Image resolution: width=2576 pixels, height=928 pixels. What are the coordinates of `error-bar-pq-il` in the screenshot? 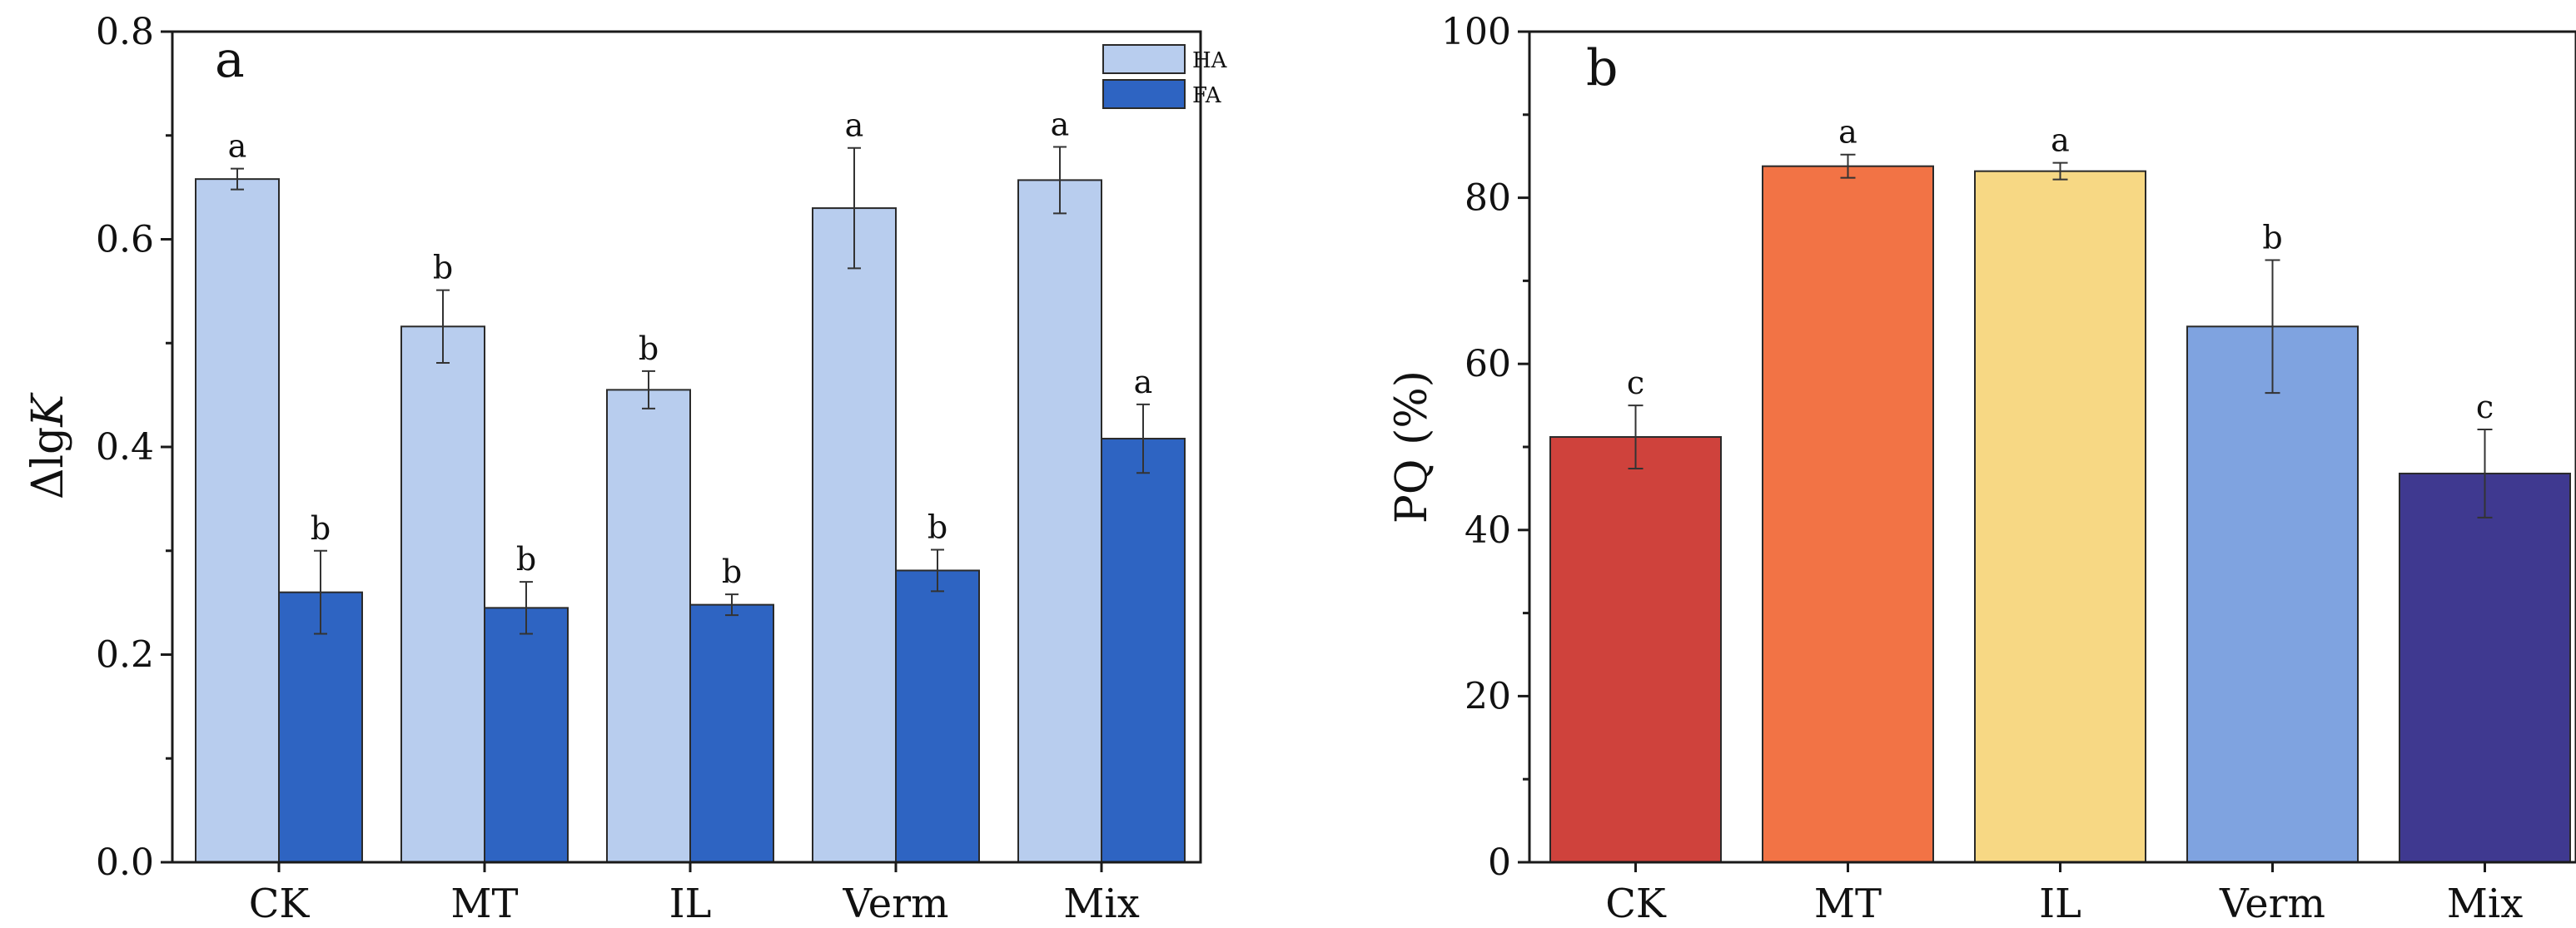 It's located at (2060, 171).